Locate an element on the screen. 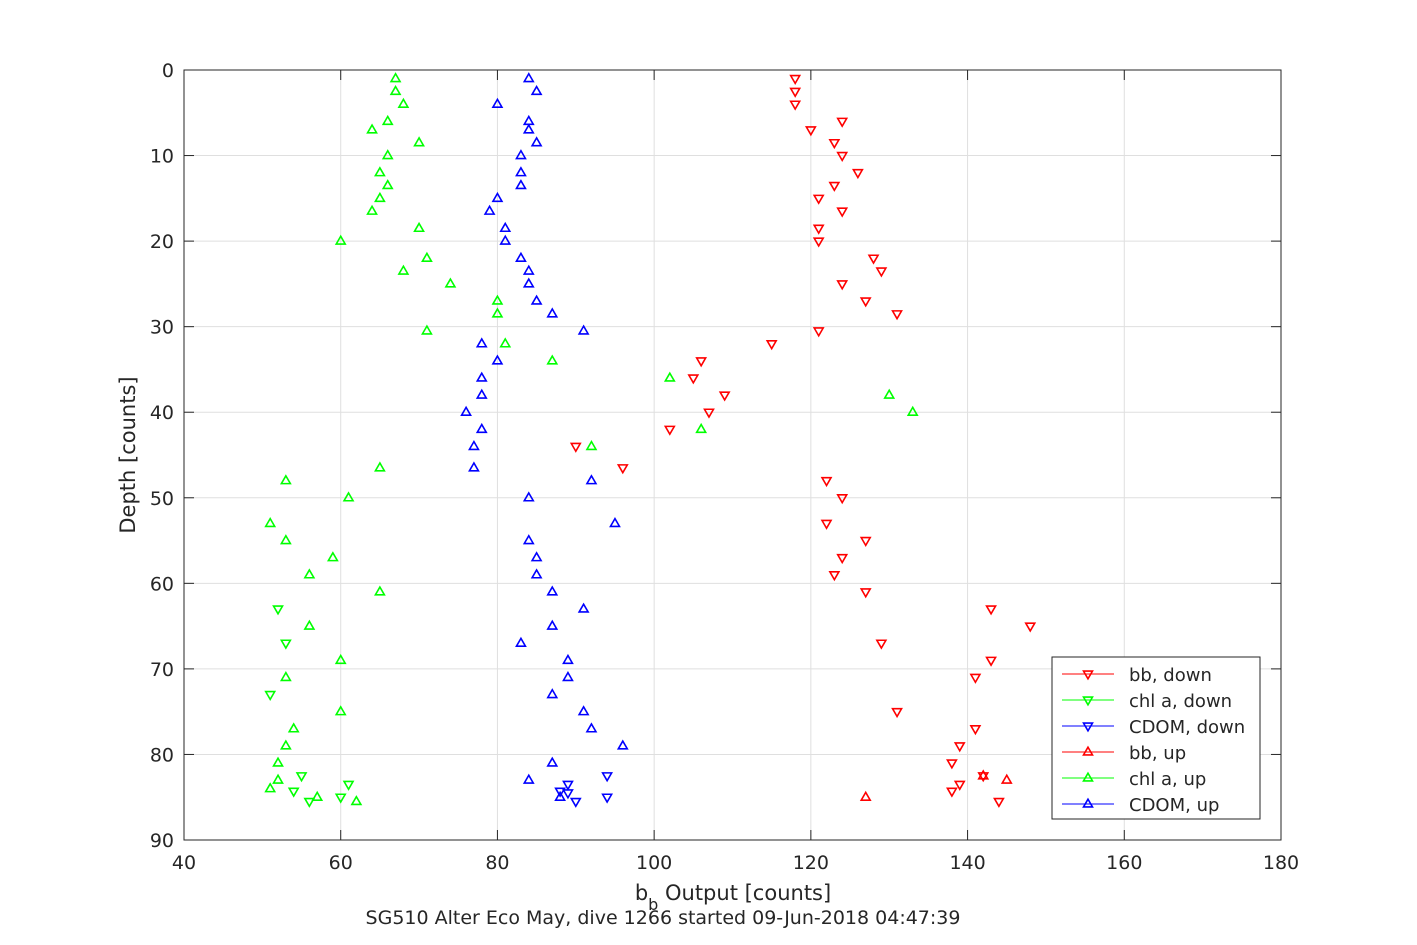 This screenshot has width=1417, height=945. legend-label: chl a, up is located at coordinates (1167, 779).